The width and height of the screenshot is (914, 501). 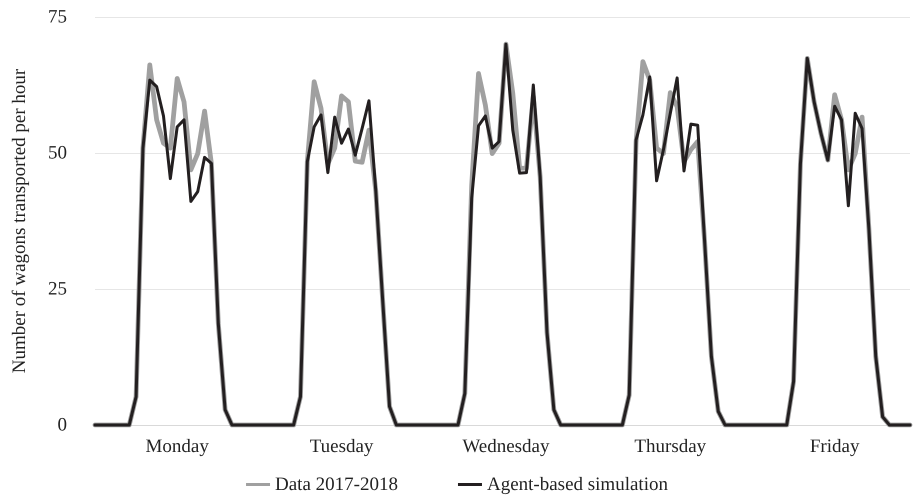 I want to click on y-tick-label: 0, so click(x=62, y=425).